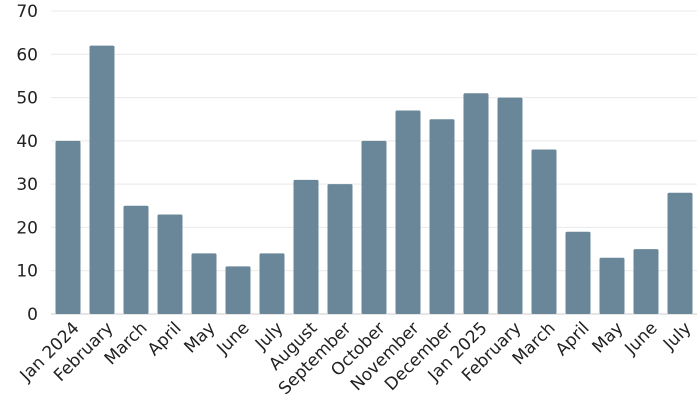 Image resolution: width=699 pixels, height=420 pixels. What do you see at coordinates (27, 55) in the screenshot?
I see `y-tick-label: 60` at bounding box center [27, 55].